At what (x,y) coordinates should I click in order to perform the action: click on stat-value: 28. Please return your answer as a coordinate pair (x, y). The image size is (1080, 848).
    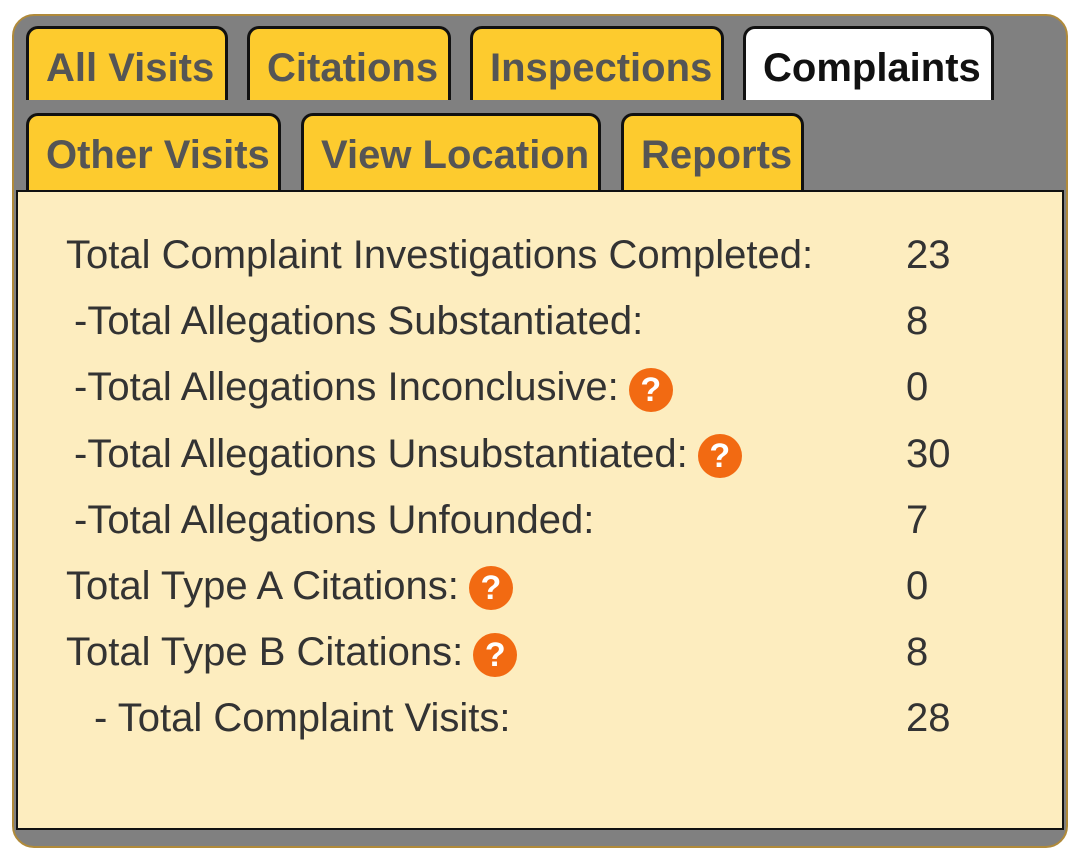
    Looking at the image, I should click on (928, 718).